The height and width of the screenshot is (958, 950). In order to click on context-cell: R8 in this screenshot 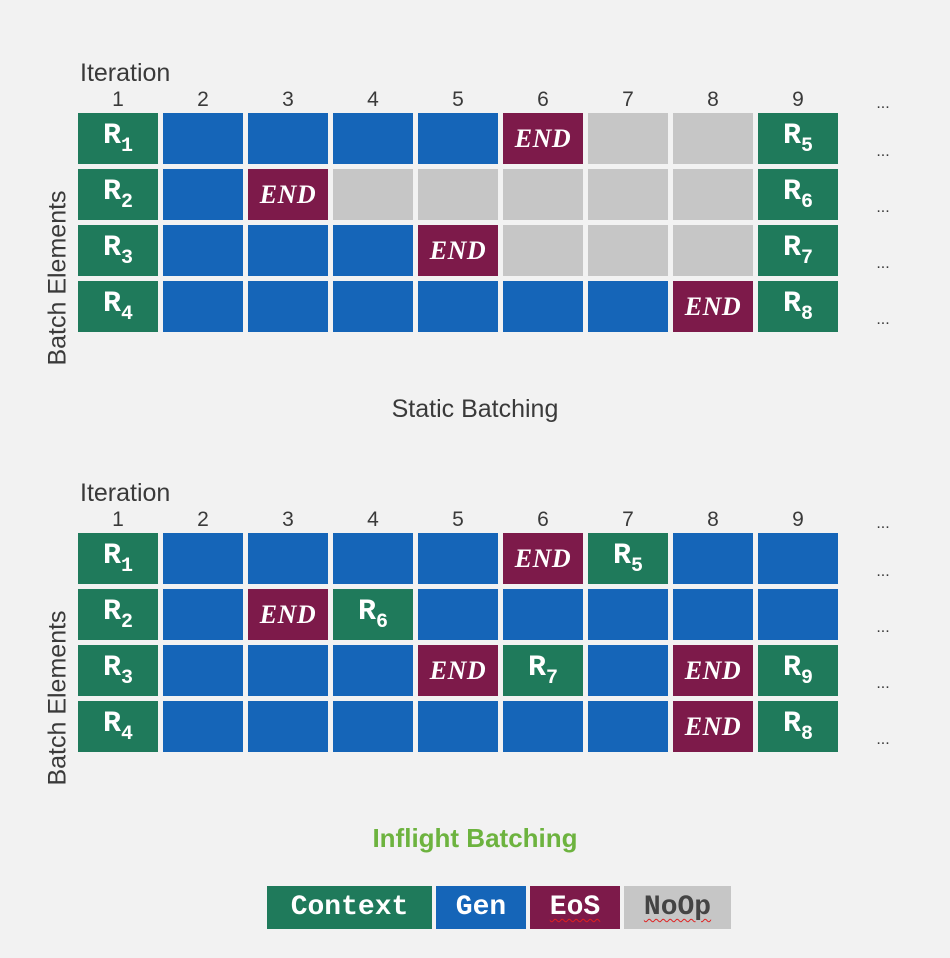, I will do `click(798, 726)`.